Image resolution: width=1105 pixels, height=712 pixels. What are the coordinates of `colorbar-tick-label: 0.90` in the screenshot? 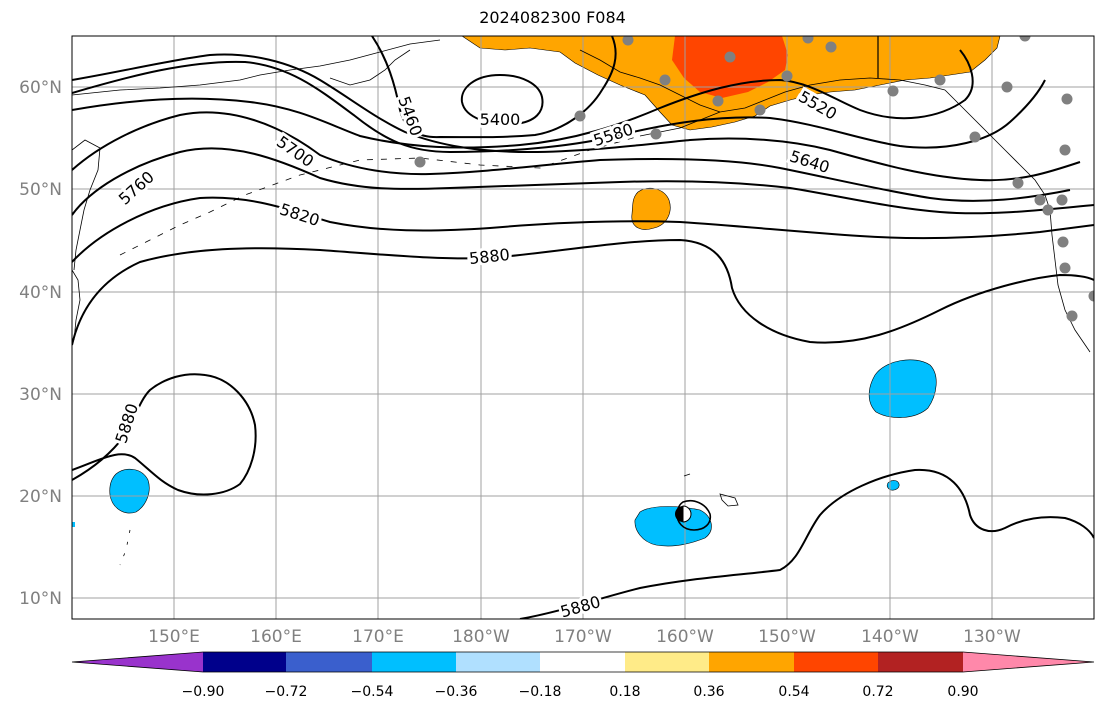 It's located at (962, 692).